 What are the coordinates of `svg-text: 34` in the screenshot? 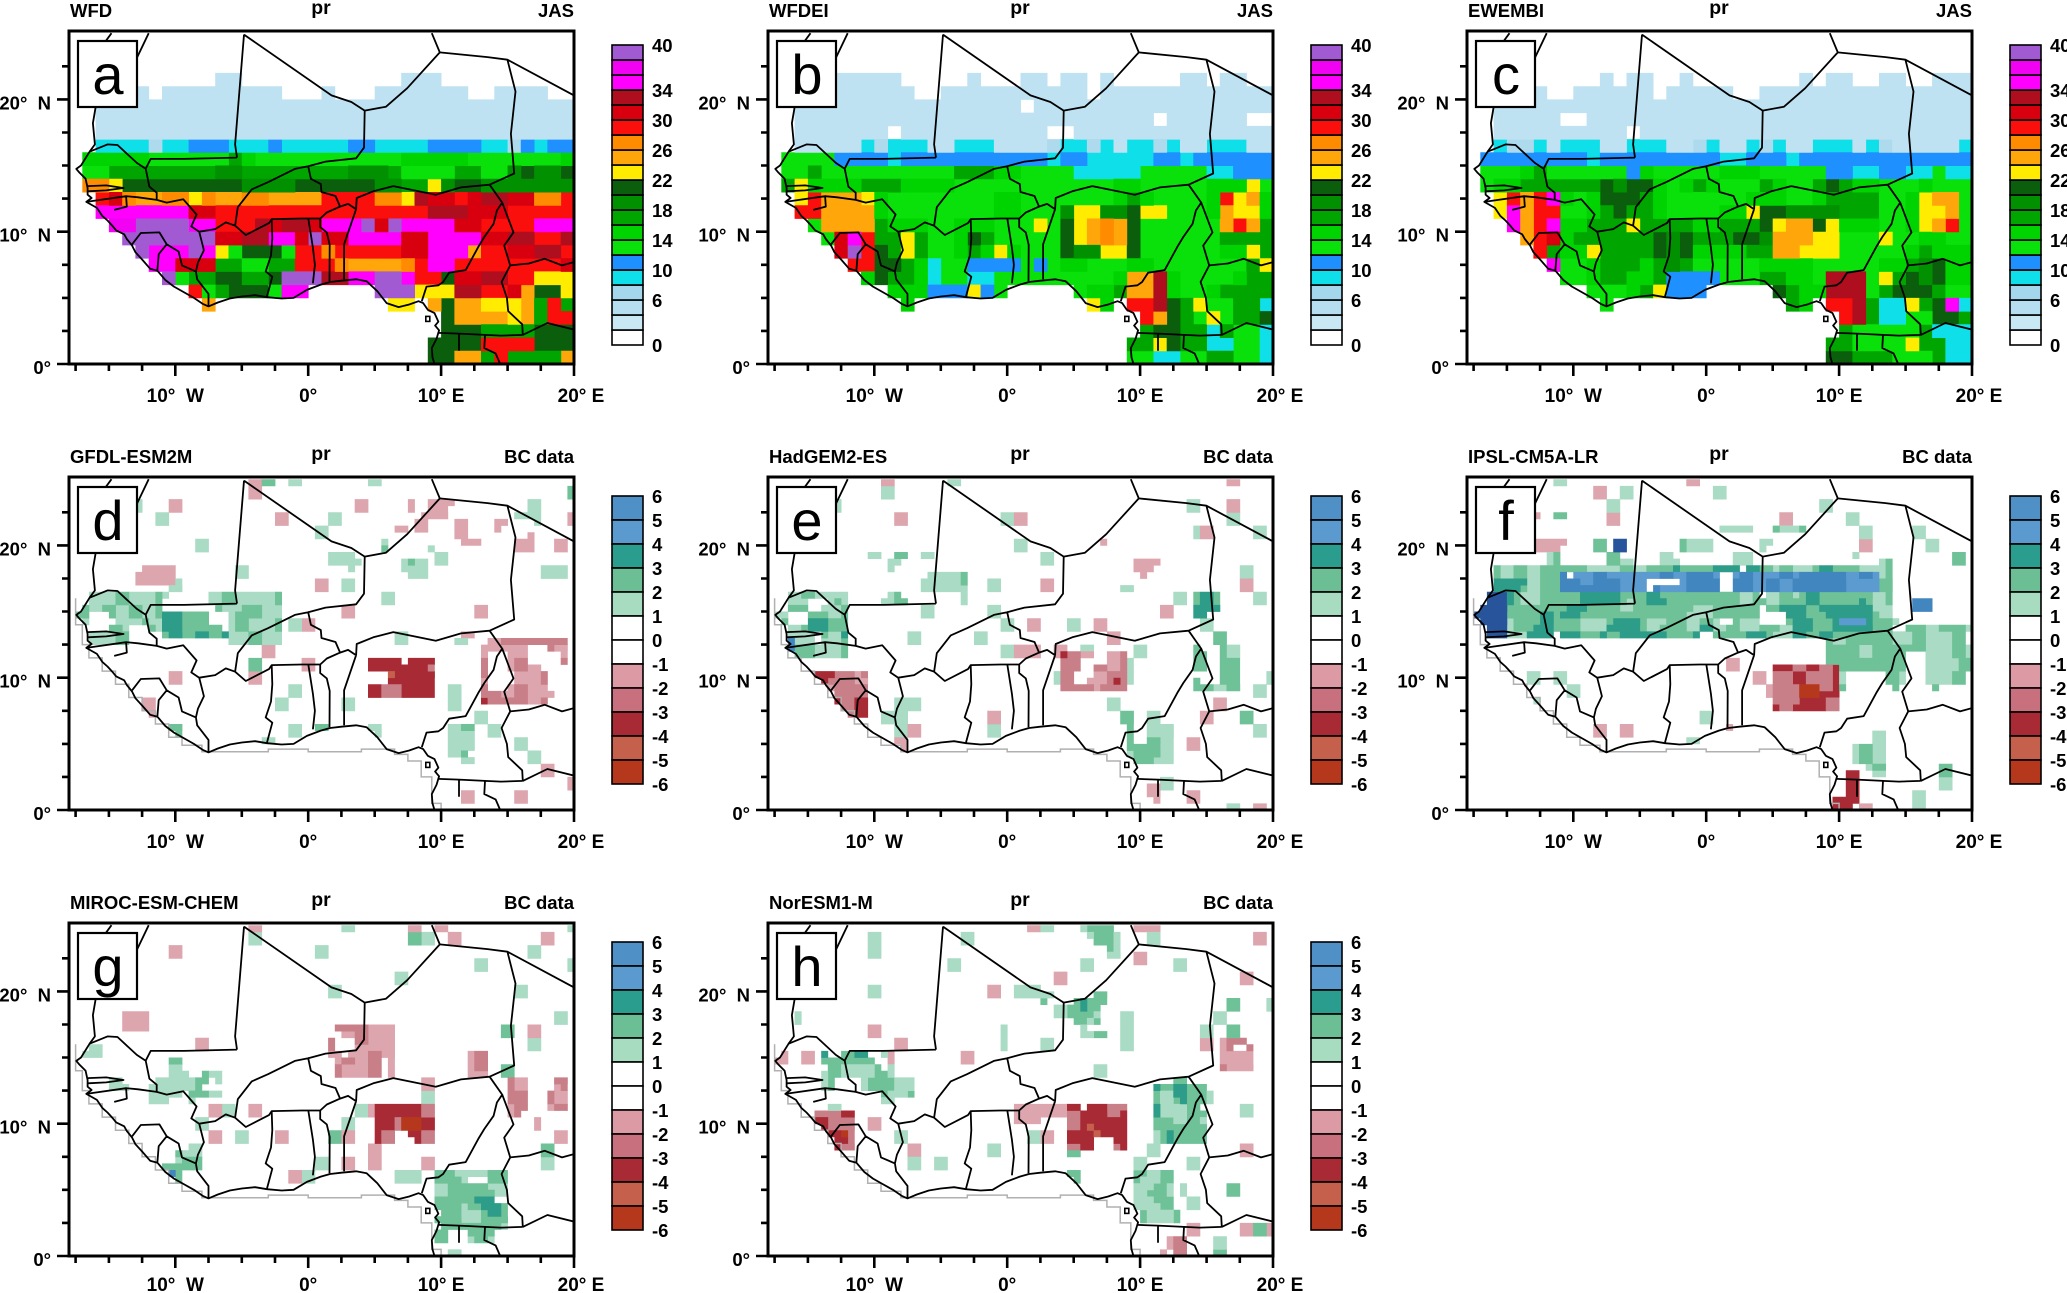 It's located at (1361, 90).